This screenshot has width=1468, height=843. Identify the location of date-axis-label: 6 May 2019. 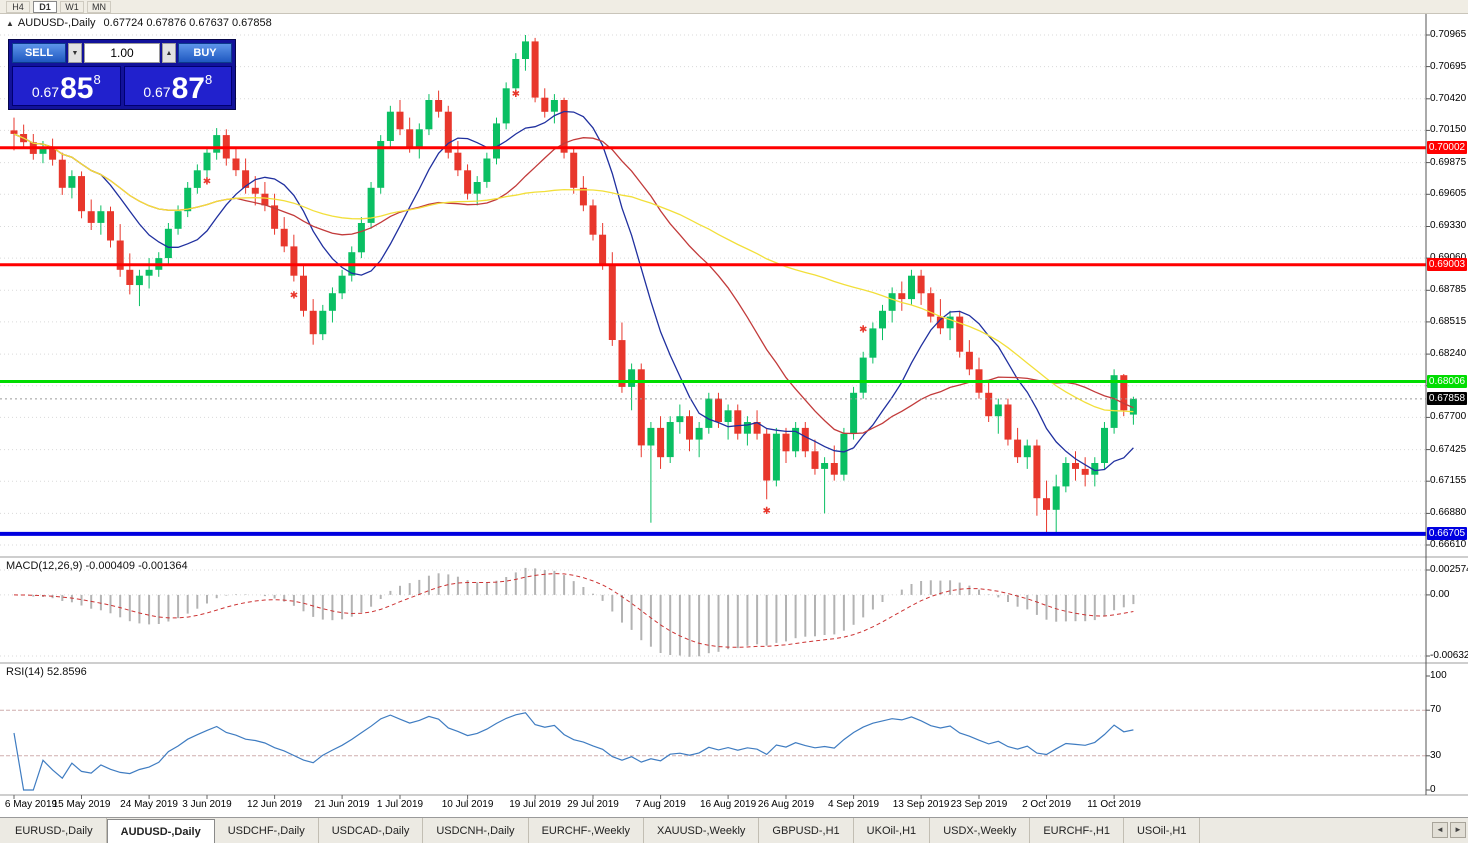
(31, 804).